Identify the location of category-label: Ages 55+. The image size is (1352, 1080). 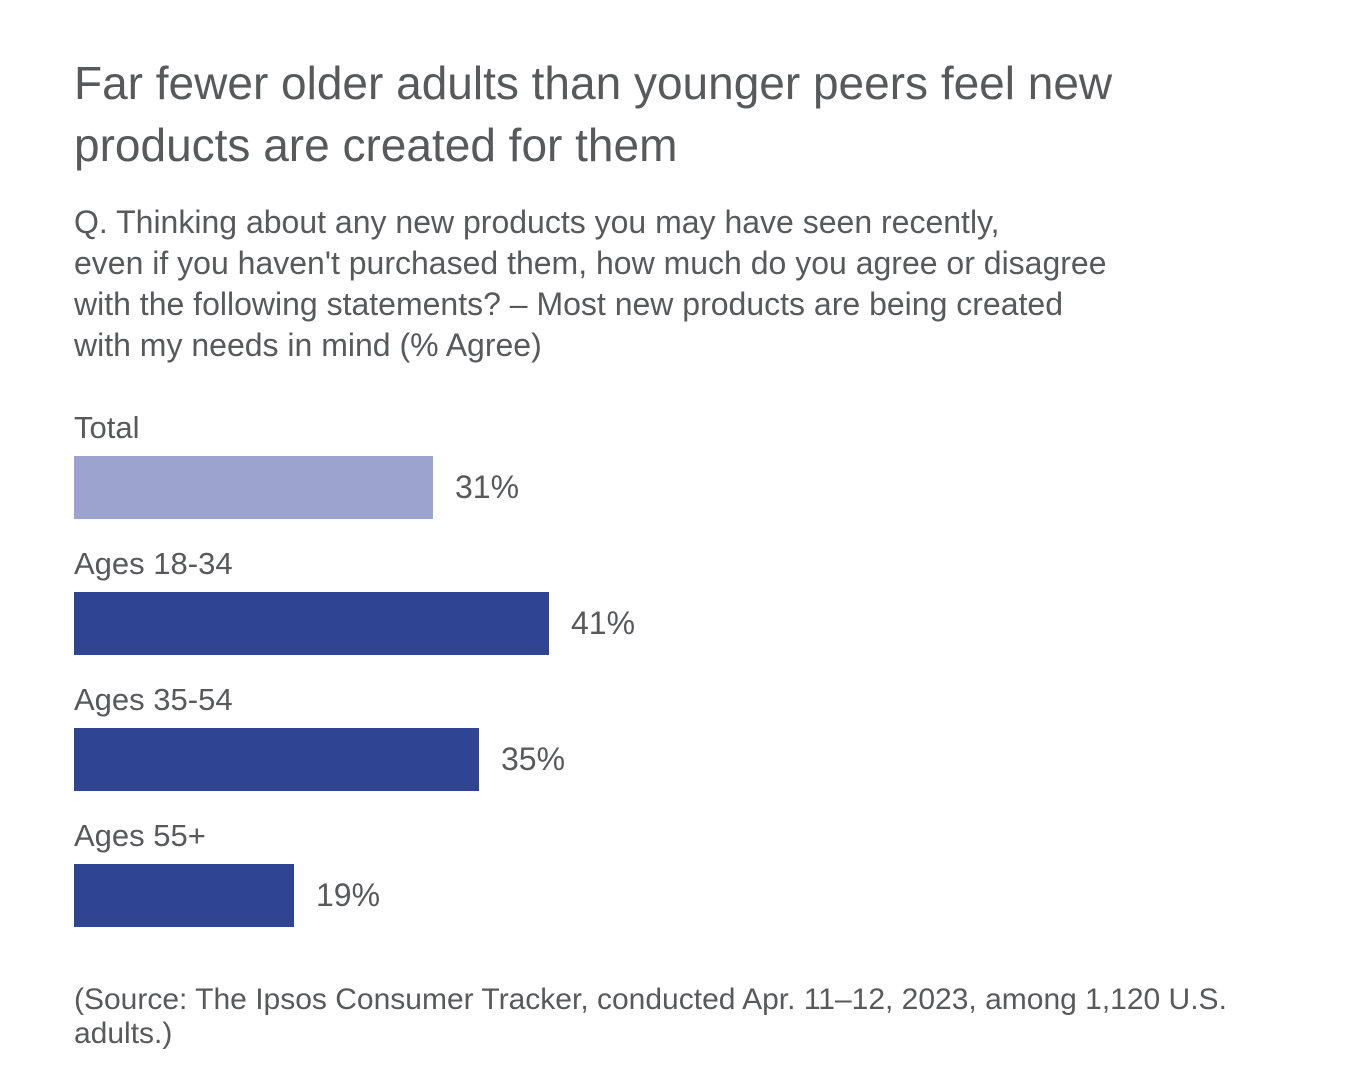
(140, 835).